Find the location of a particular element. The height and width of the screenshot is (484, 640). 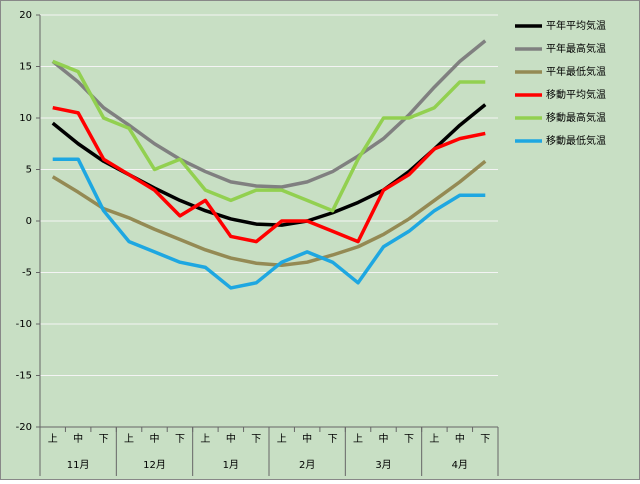

month-label: 2月 is located at coordinates (307, 465).